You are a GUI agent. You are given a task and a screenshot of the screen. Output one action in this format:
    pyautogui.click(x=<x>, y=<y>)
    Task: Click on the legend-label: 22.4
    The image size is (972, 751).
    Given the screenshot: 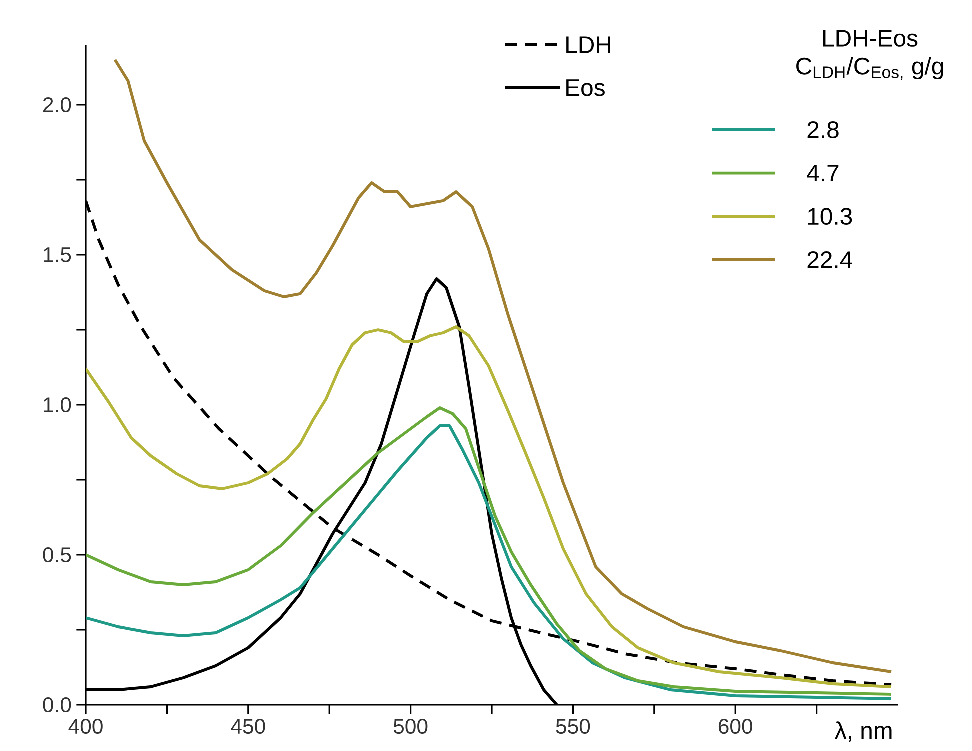 What is the action you would take?
    pyautogui.click(x=830, y=260)
    